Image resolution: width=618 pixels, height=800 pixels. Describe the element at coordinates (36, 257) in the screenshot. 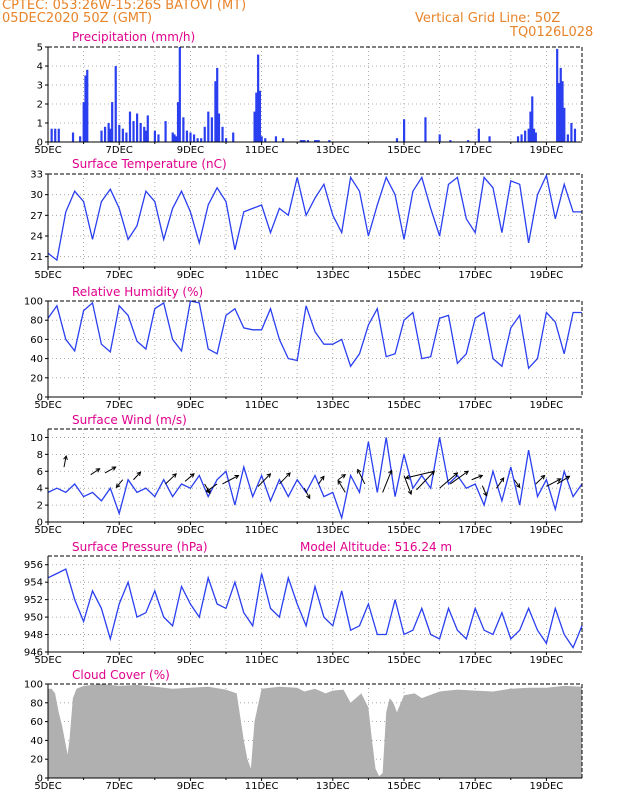

I see `y-tick-label: 21` at that location.